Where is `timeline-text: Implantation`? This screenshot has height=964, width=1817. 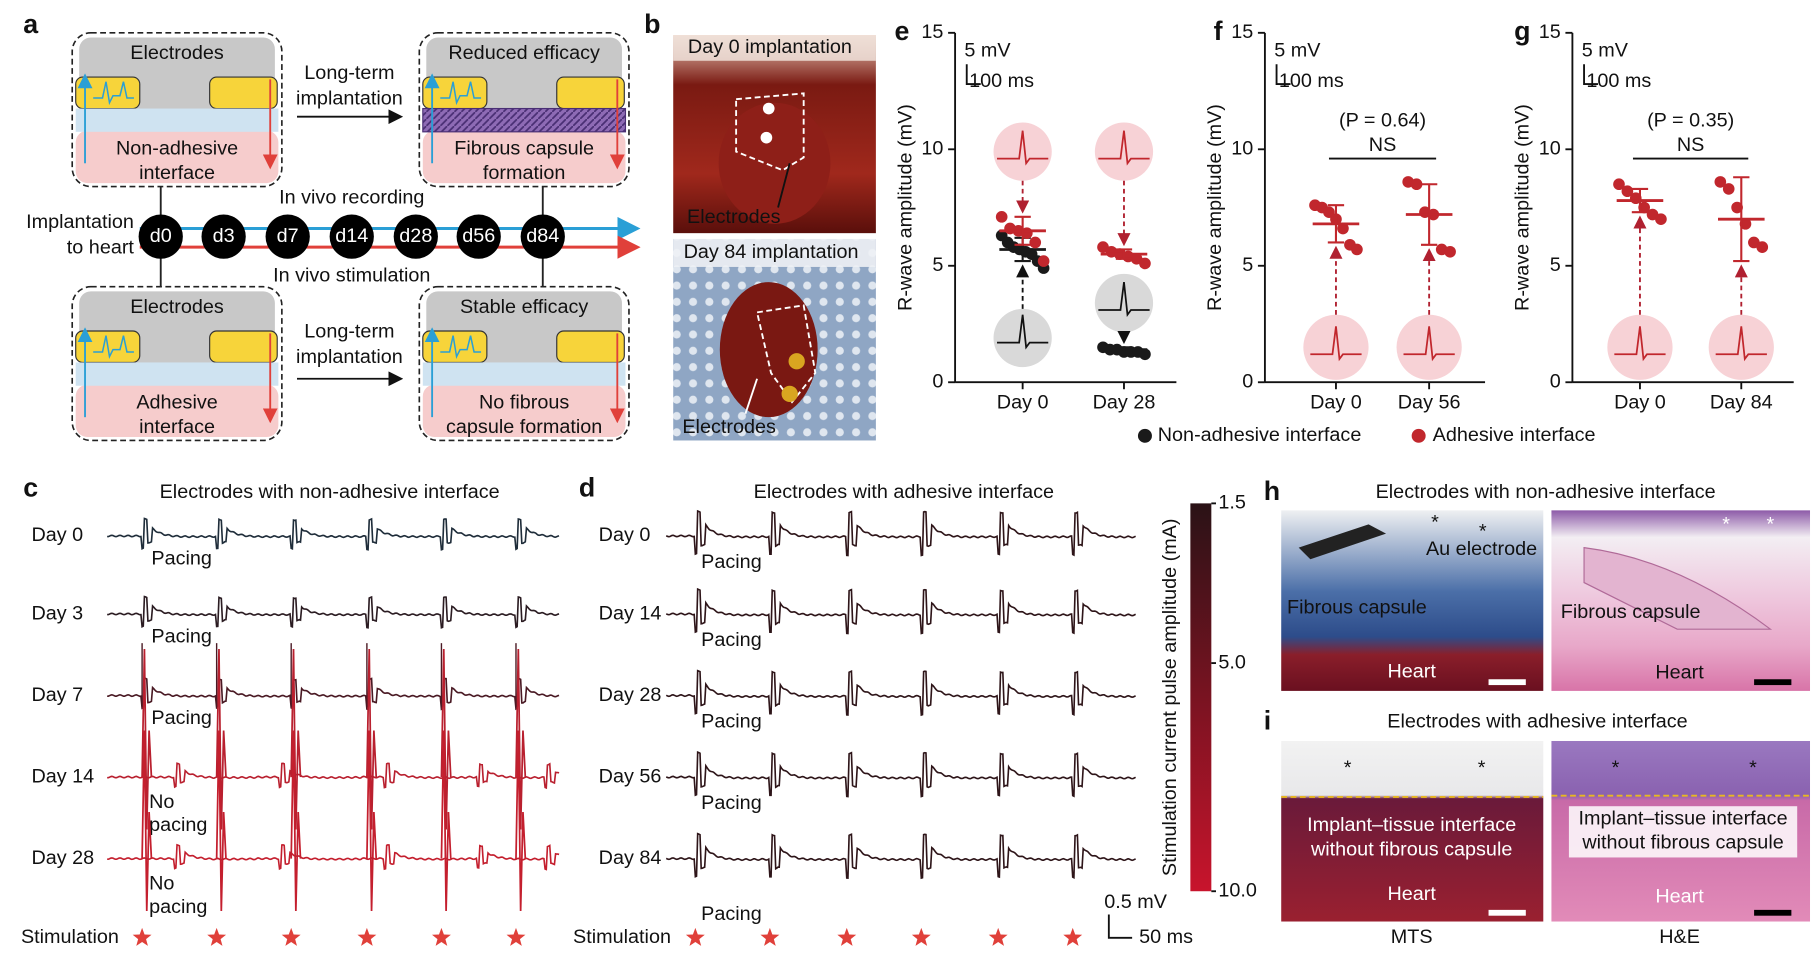 timeline-text: Implantation is located at coordinates (80, 222).